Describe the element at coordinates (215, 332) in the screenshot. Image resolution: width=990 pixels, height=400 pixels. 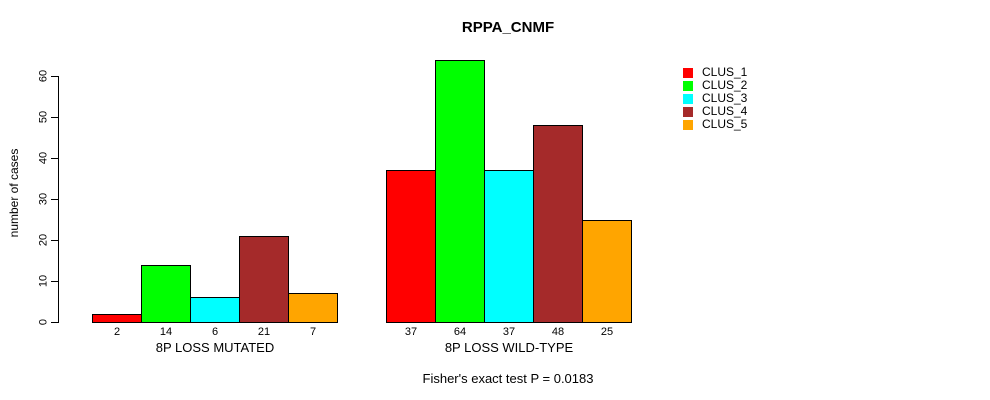
I see `bar-value-label: 6` at that location.